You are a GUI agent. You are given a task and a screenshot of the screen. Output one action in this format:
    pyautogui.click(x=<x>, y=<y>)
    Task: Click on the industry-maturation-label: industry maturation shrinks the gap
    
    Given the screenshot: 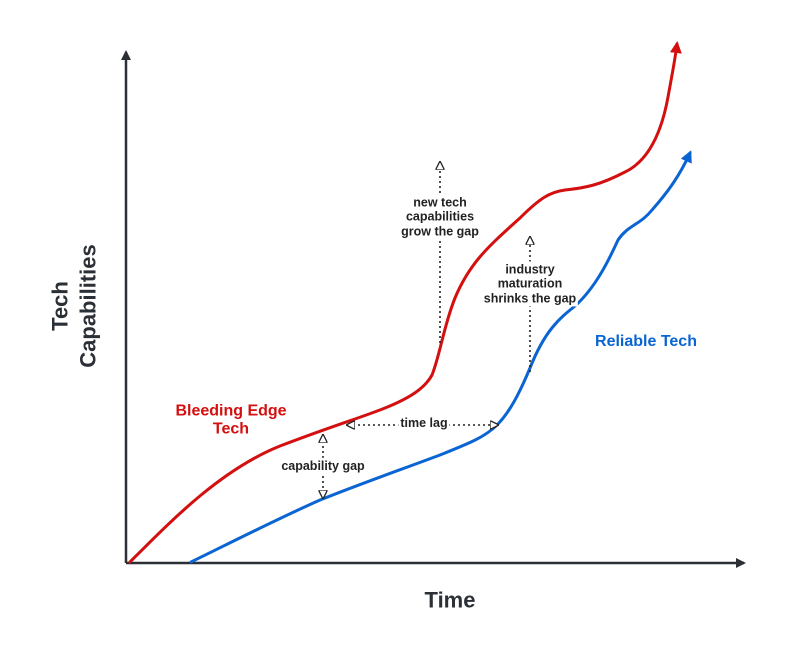 What is the action you would take?
    pyautogui.click(x=530, y=284)
    